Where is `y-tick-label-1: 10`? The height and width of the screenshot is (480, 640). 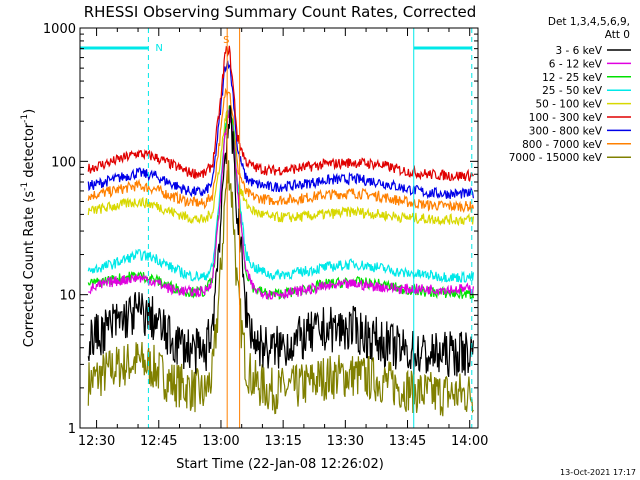 y-tick-label-1: 10 is located at coordinates (67, 296).